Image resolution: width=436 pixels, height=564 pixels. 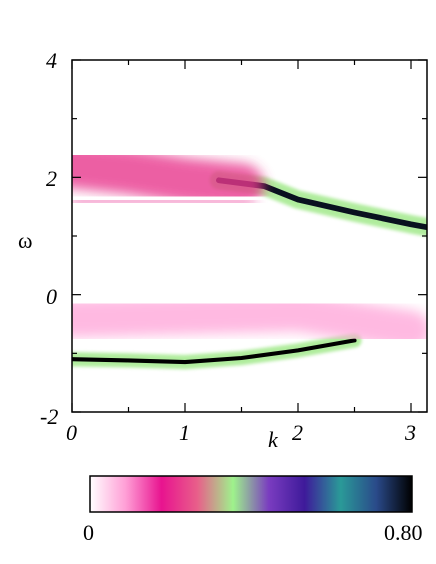 What do you see at coordinates (184, 432) in the screenshot?
I see `x-tick-label-1: 1` at bounding box center [184, 432].